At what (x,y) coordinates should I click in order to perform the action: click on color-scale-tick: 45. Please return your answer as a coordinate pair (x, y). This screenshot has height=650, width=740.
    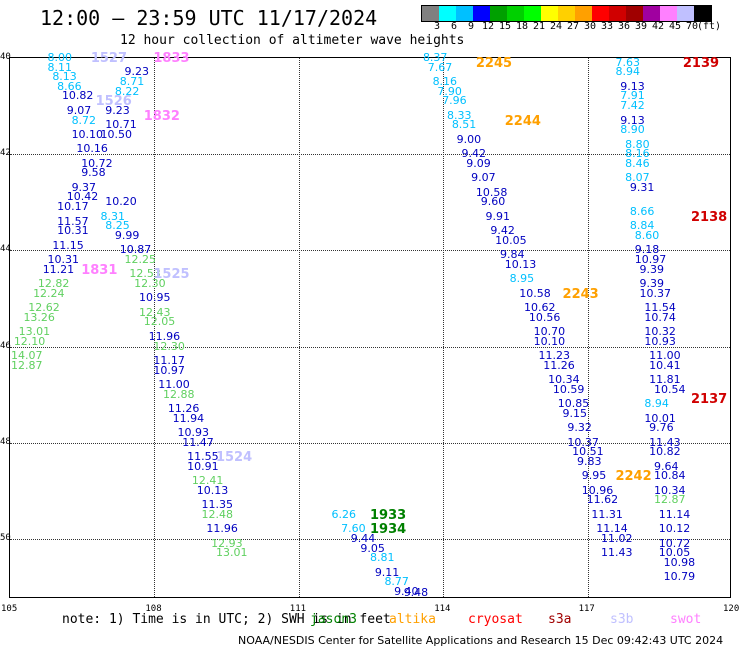
    Looking at the image, I should click on (675, 26).